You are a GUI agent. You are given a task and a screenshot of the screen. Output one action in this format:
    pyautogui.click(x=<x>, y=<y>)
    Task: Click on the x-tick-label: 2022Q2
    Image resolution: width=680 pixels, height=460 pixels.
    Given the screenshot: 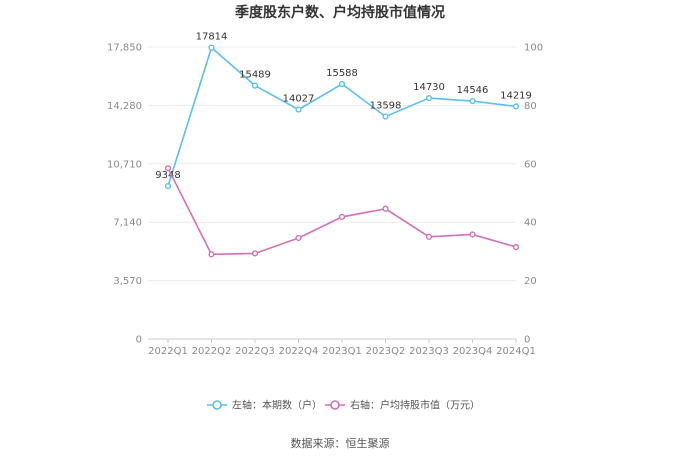 What is the action you would take?
    pyautogui.click(x=212, y=351)
    